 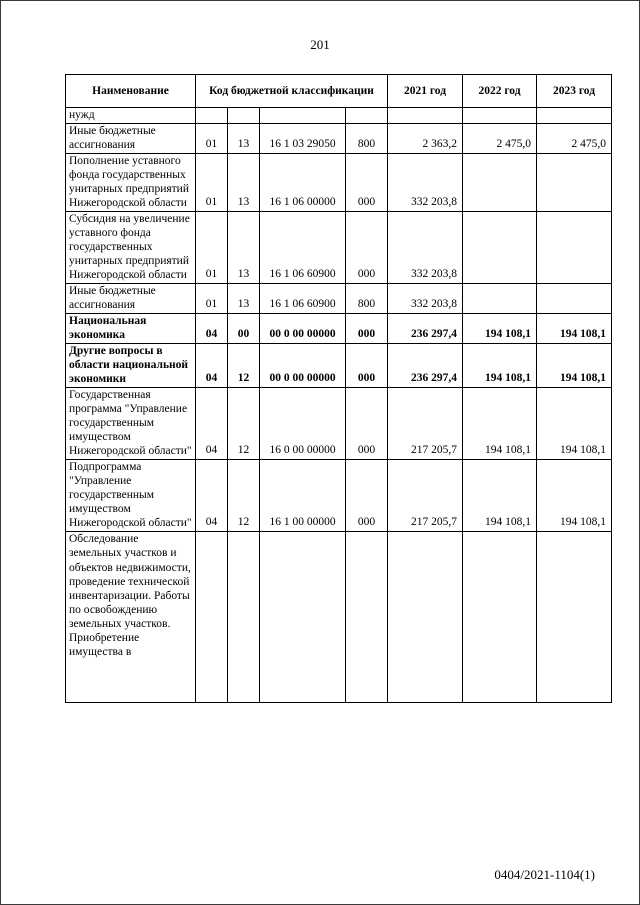 What do you see at coordinates (574, 91) in the screenshot?
I see `header-year-2023: 2023 год` at bounding box center [574, 91].